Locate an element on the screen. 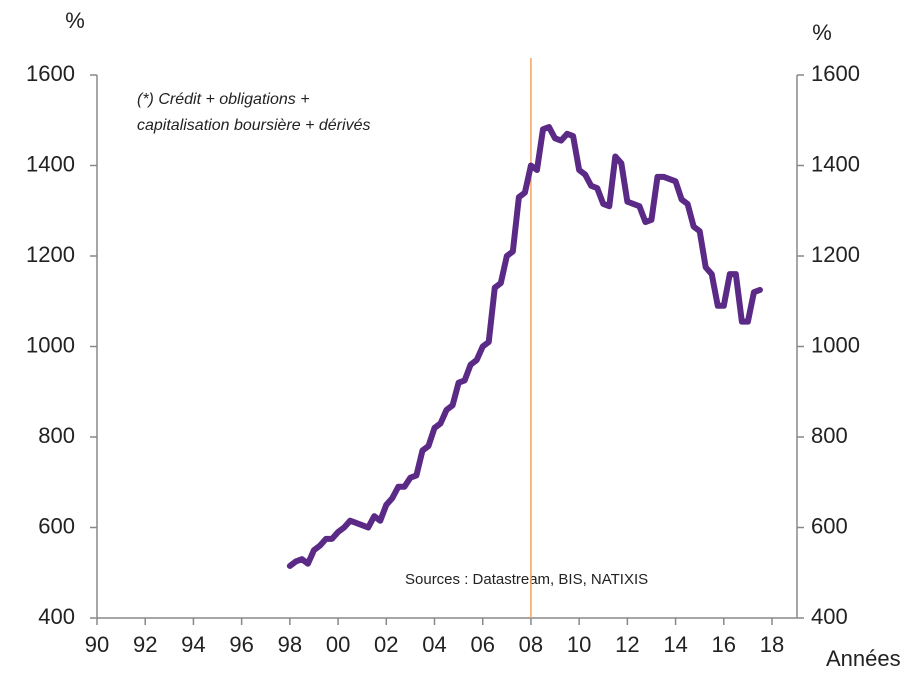 This screenshot has width=923, height=673. y2-tick-label: 1600 is located at coordinates (835, 73).